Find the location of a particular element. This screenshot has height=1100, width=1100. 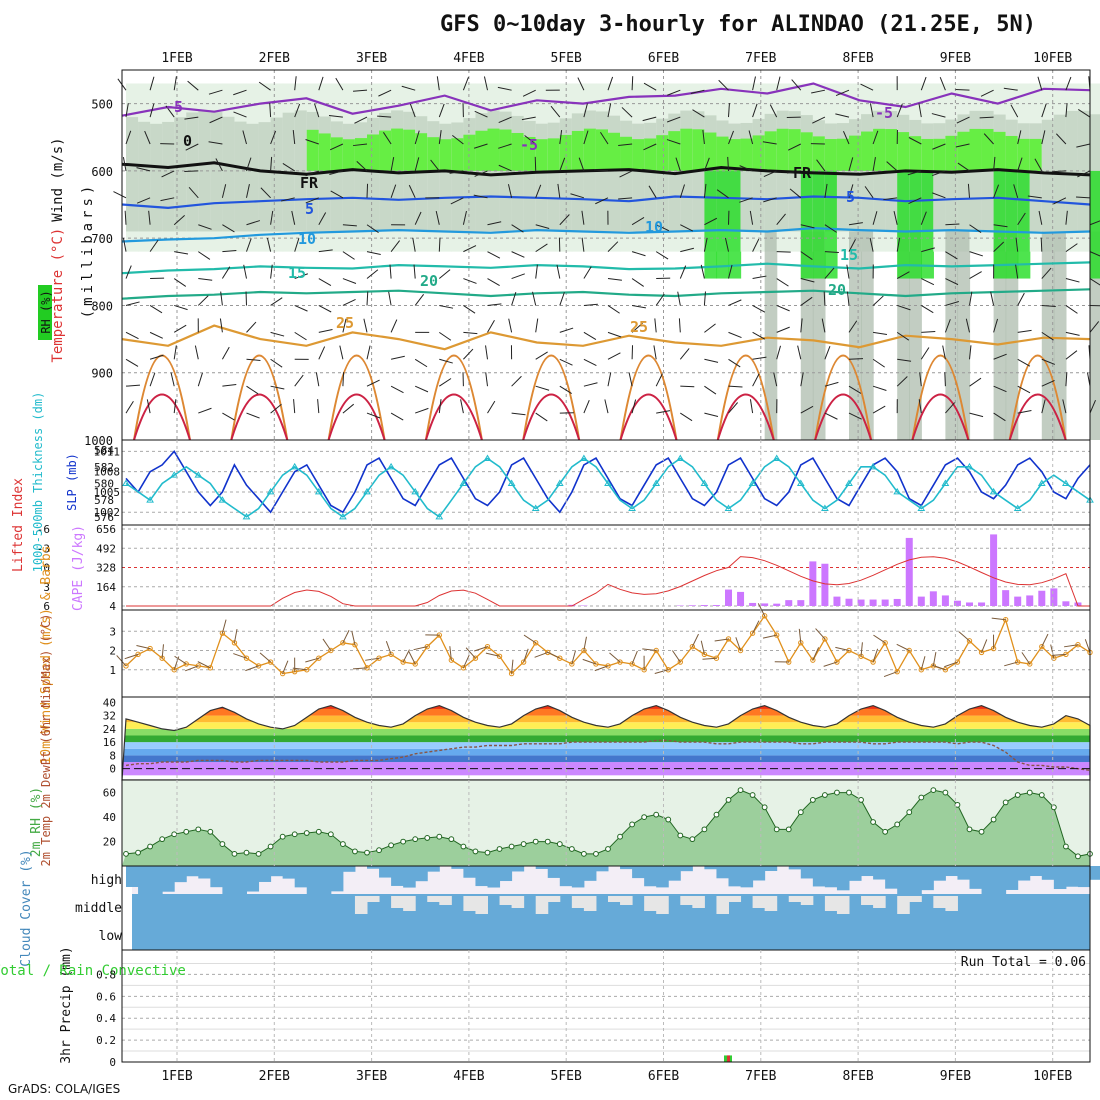

lifted-index-line is located at coordinates (608, 581).